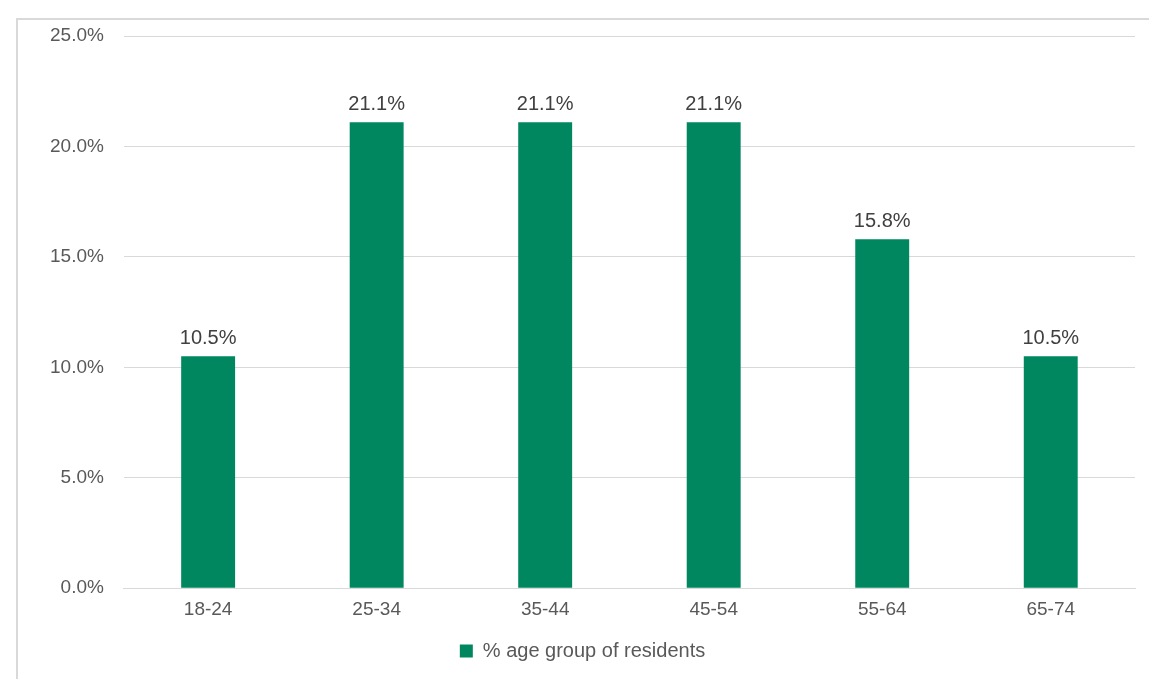 The width and height of the screenshot is (1149, 679). Describe the element at coordinates (208, 608) in the screenshot. I see `x-tick-label: 18-24` at that location.